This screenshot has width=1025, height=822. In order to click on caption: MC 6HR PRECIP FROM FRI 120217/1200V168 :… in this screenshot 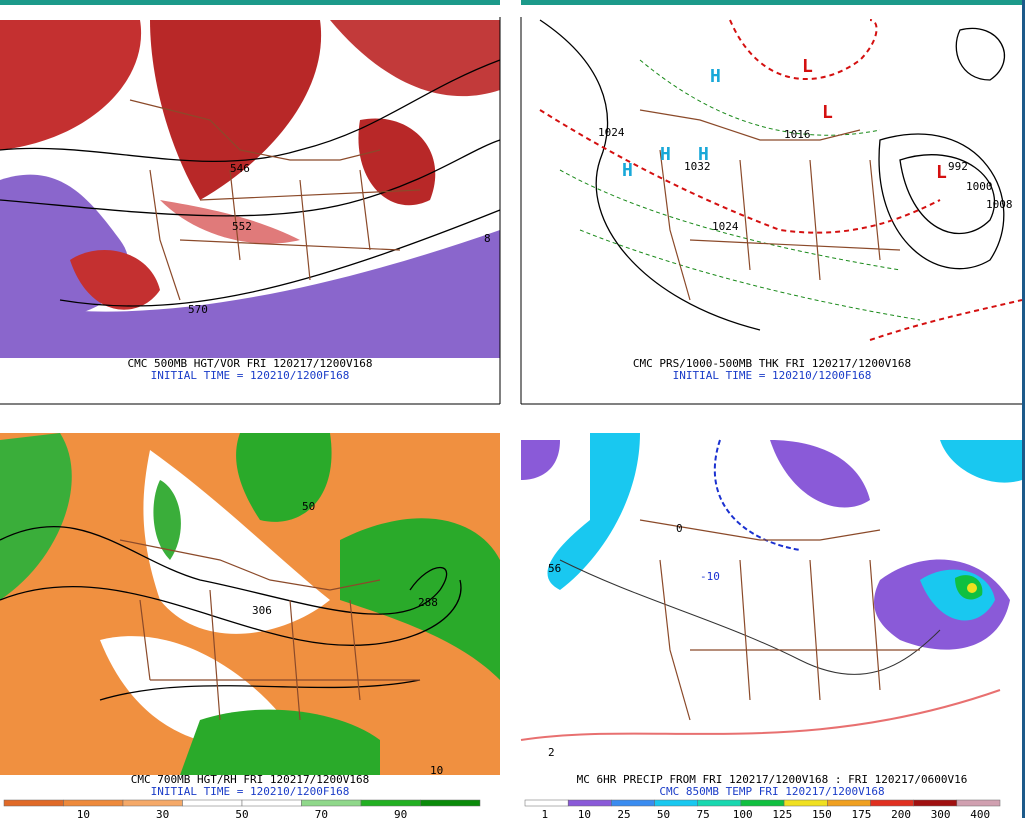, I will do `click(772, 779)`.